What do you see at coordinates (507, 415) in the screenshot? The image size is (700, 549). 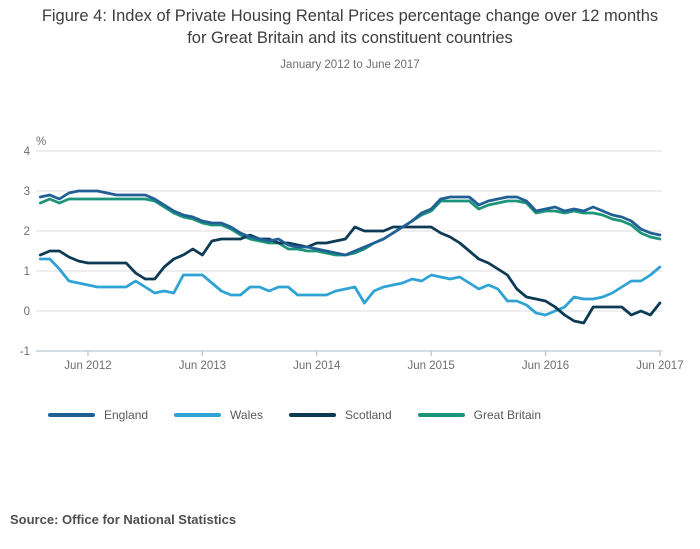 I see `legend-label-great-britain: Great Britain` at bounding box center [507, 415].